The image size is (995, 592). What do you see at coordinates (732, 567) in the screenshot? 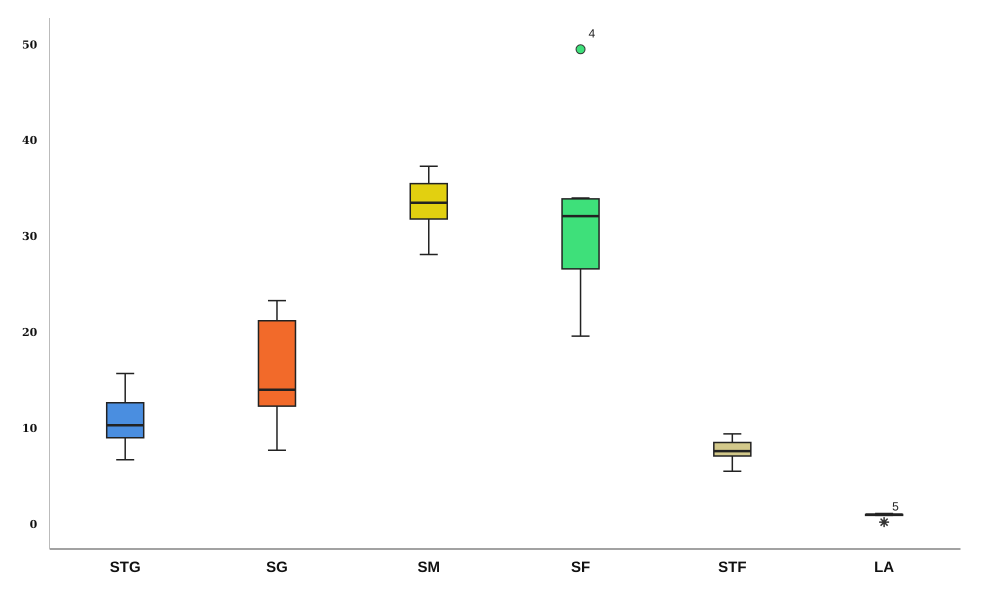
I see `x-tick-label: STF` at bounding box center [732, 567].